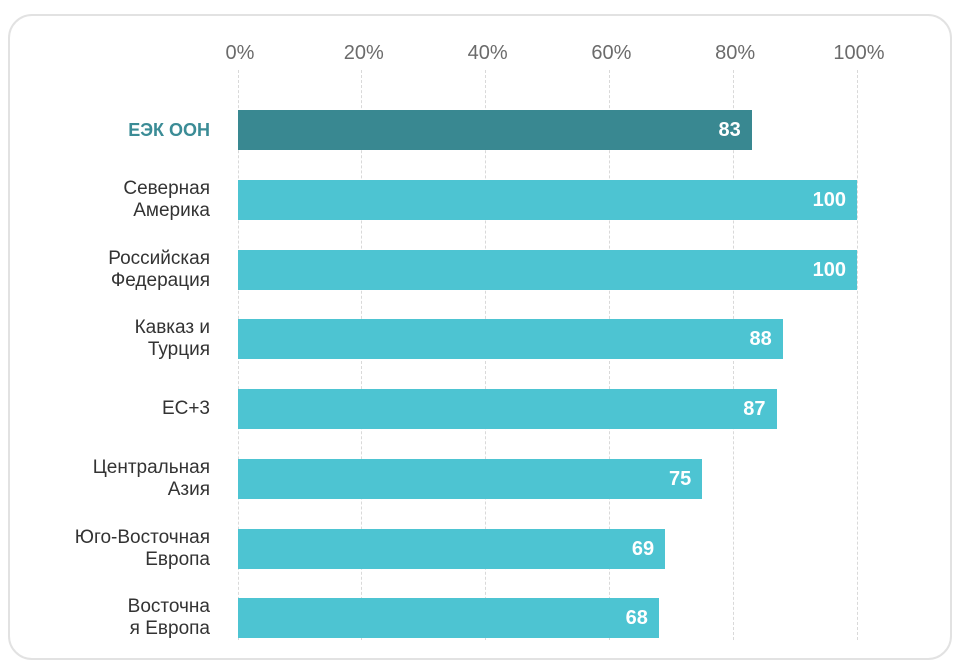 This screenshot has width=954, height=662. Describe the element at coordinates (507, 409) in the screenshot. I see `bar: 87` at that location.